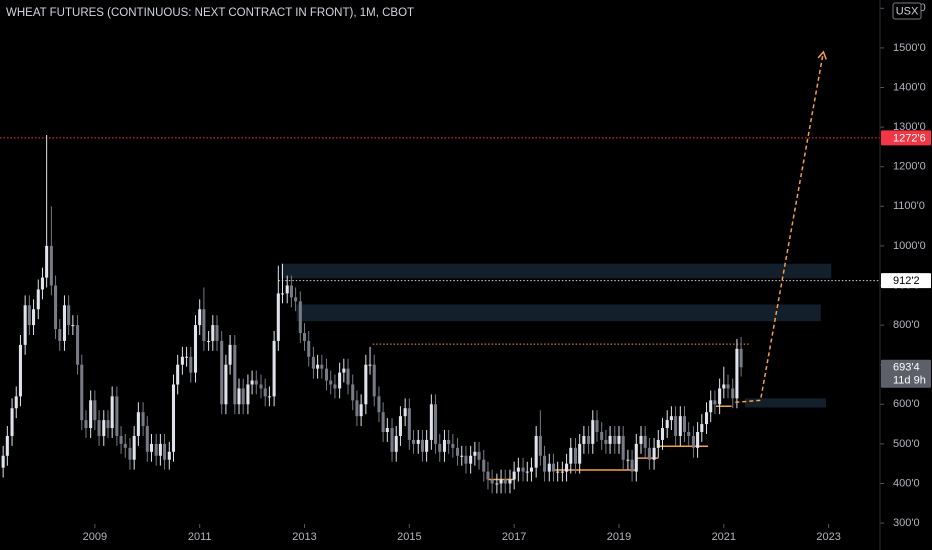  What do you see at coordinates (906, 325) in the screenshot?
I see `y-tick-label: 800'0` at bounding box center [906, 325].